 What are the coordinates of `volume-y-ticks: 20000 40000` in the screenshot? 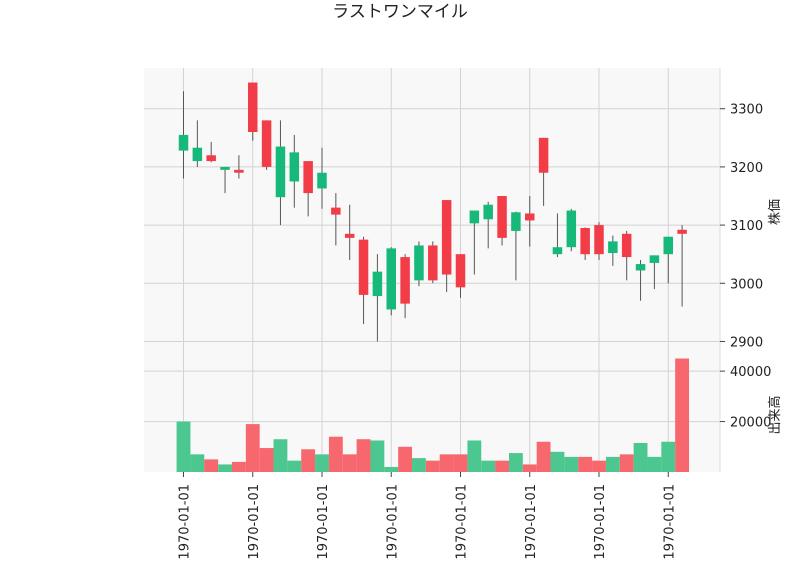 It's located at (745, 398).